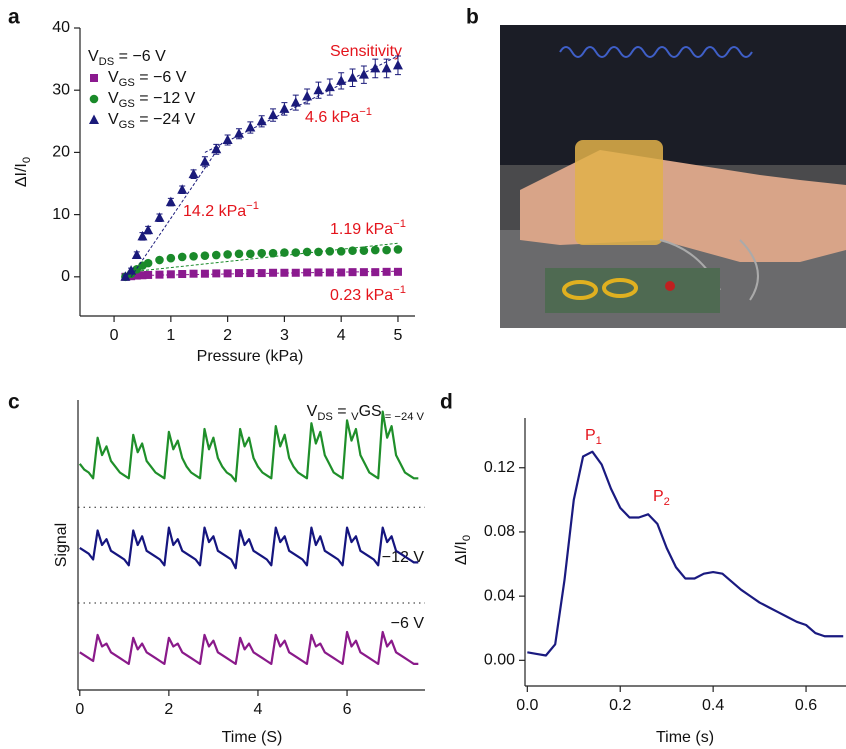 The image size is (846, 749). What do you see at coordinates (527, 705) in the screenshot?
I see `x-tick-label: 0.0` at bounding box center [527, 705].